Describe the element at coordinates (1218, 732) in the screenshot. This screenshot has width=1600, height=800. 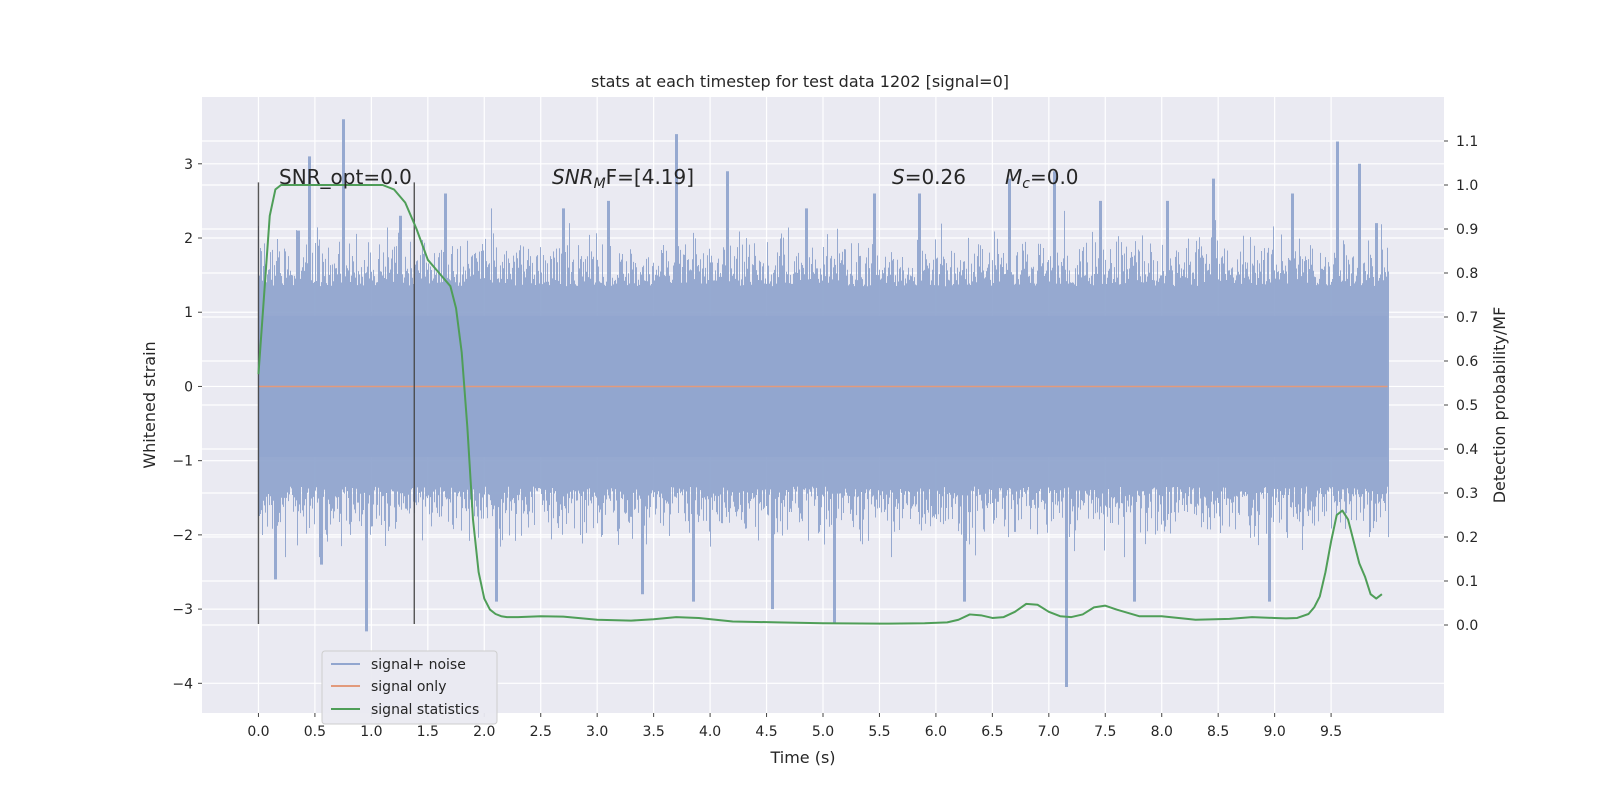
I see `x-tick-label: 8.5` at that location.